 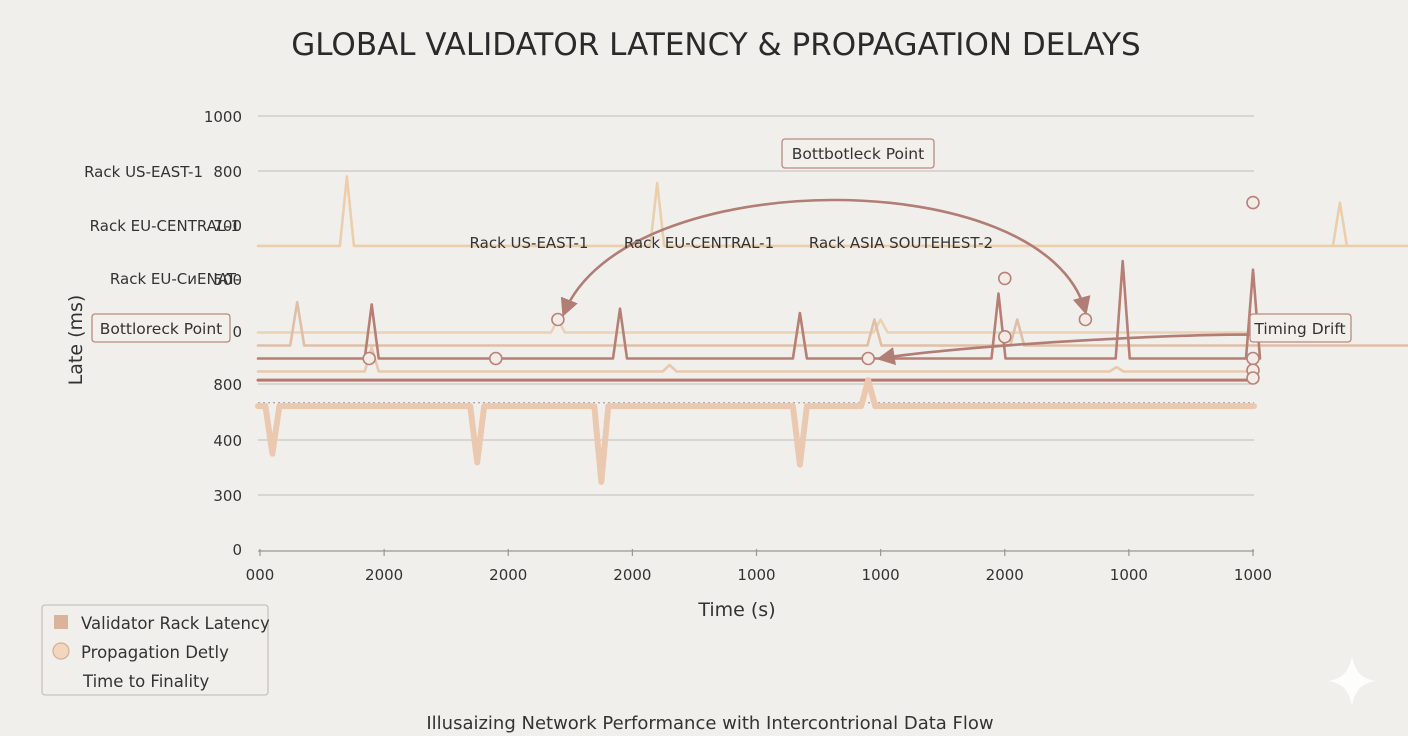 What do you see at coordinates (901, 243) in the screenshot?
I see `inline-label-asia: Rack ASIA SOUTEHEST-2` at bounding box center [901, 243].